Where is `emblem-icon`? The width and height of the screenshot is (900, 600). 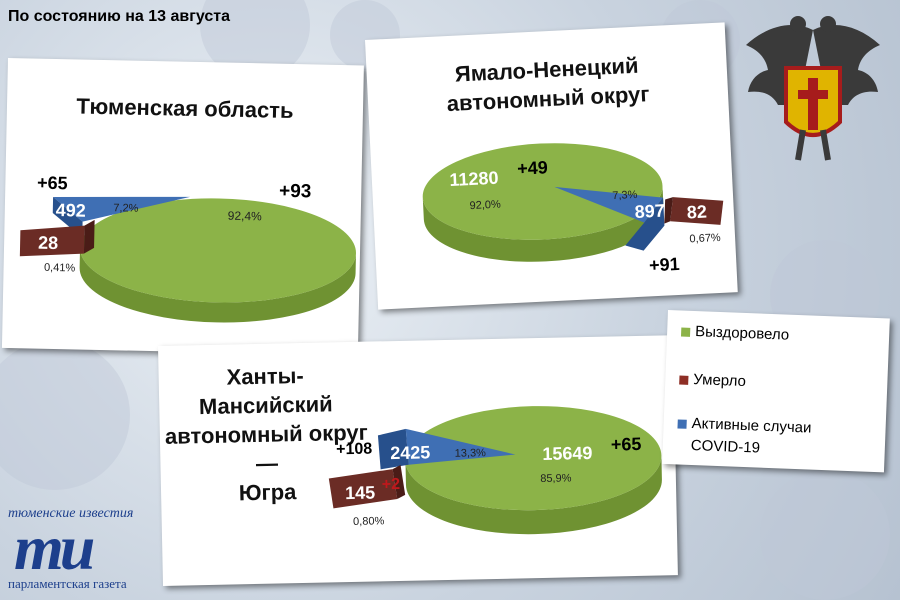
emblem-icon is located at coordinates (813, 90).